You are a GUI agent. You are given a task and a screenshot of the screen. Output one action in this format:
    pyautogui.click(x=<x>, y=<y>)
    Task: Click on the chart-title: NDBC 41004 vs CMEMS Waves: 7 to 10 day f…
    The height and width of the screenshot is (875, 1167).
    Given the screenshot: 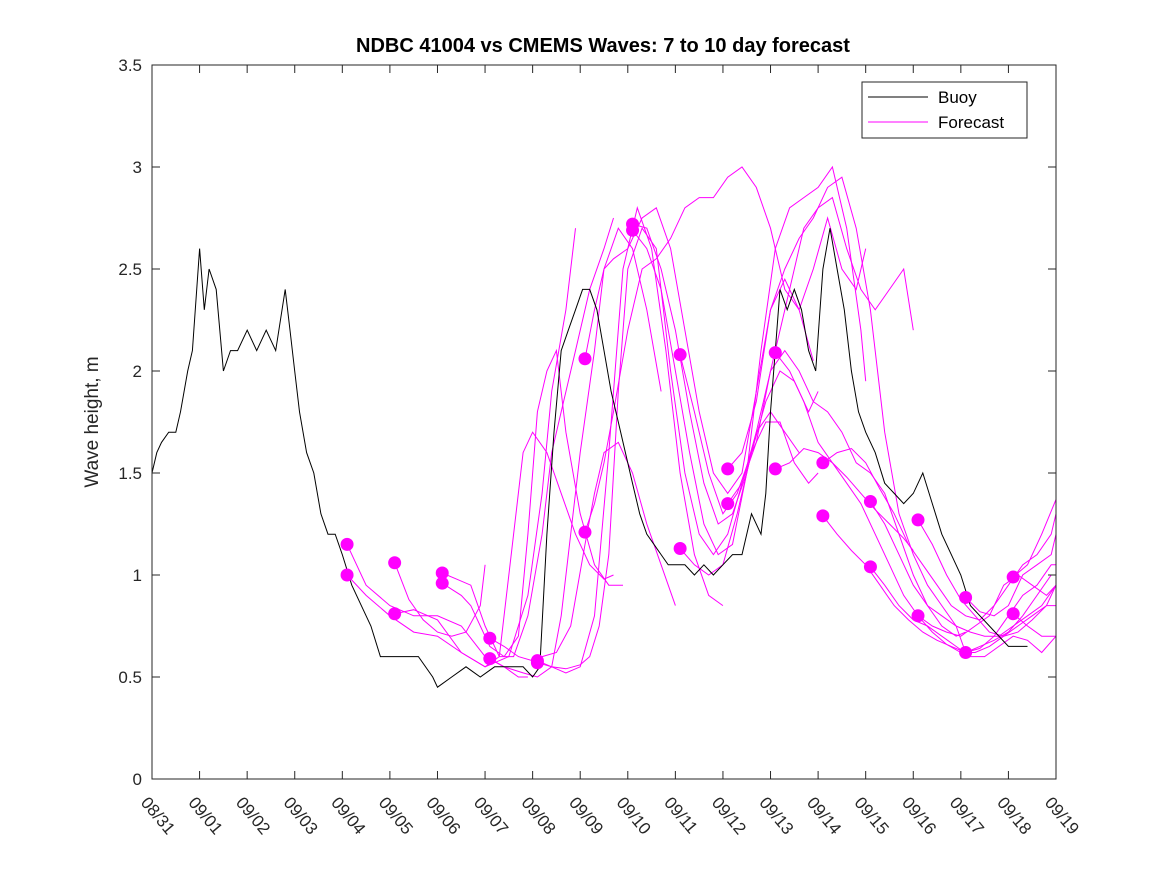 What is the action you would take?
    pyautogui.click(x=603, y=46)
    